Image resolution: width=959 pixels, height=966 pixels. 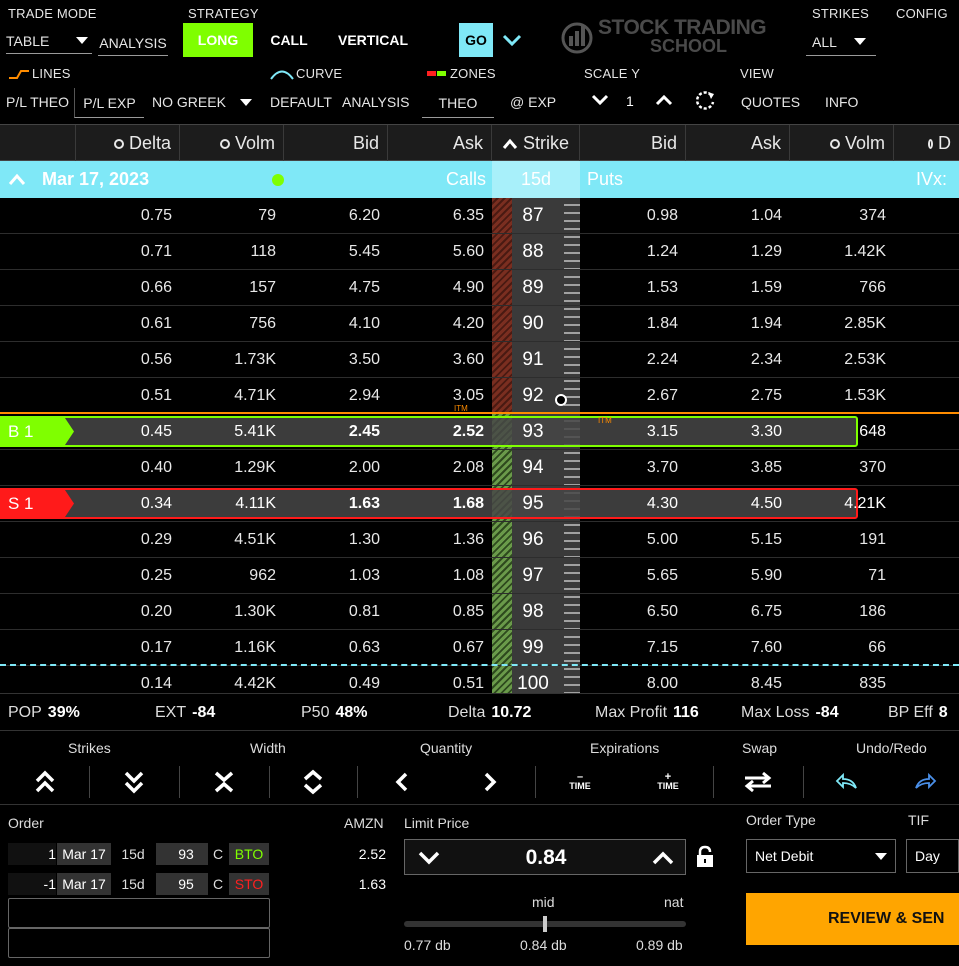 I want to click on expiration-row: Mar 17, 2023 Calls 15d Puts IVx:, so click(x=479, y=179).